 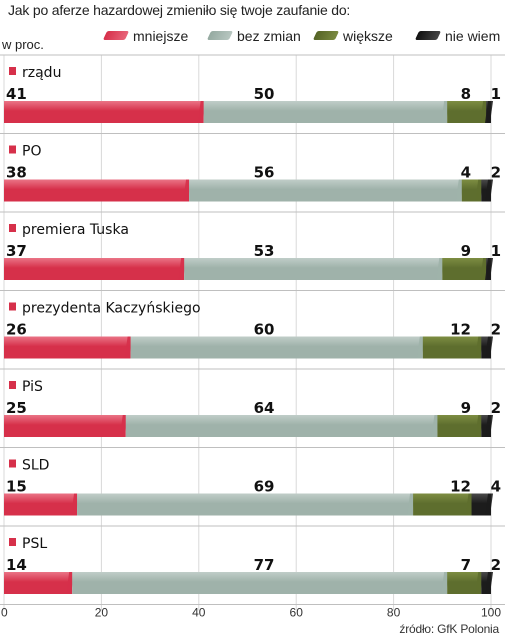 What do you see at coordinates (75, 230) in the screenshot?
I see `category-label: premiera Tuska` at bounding box center [75, 230].